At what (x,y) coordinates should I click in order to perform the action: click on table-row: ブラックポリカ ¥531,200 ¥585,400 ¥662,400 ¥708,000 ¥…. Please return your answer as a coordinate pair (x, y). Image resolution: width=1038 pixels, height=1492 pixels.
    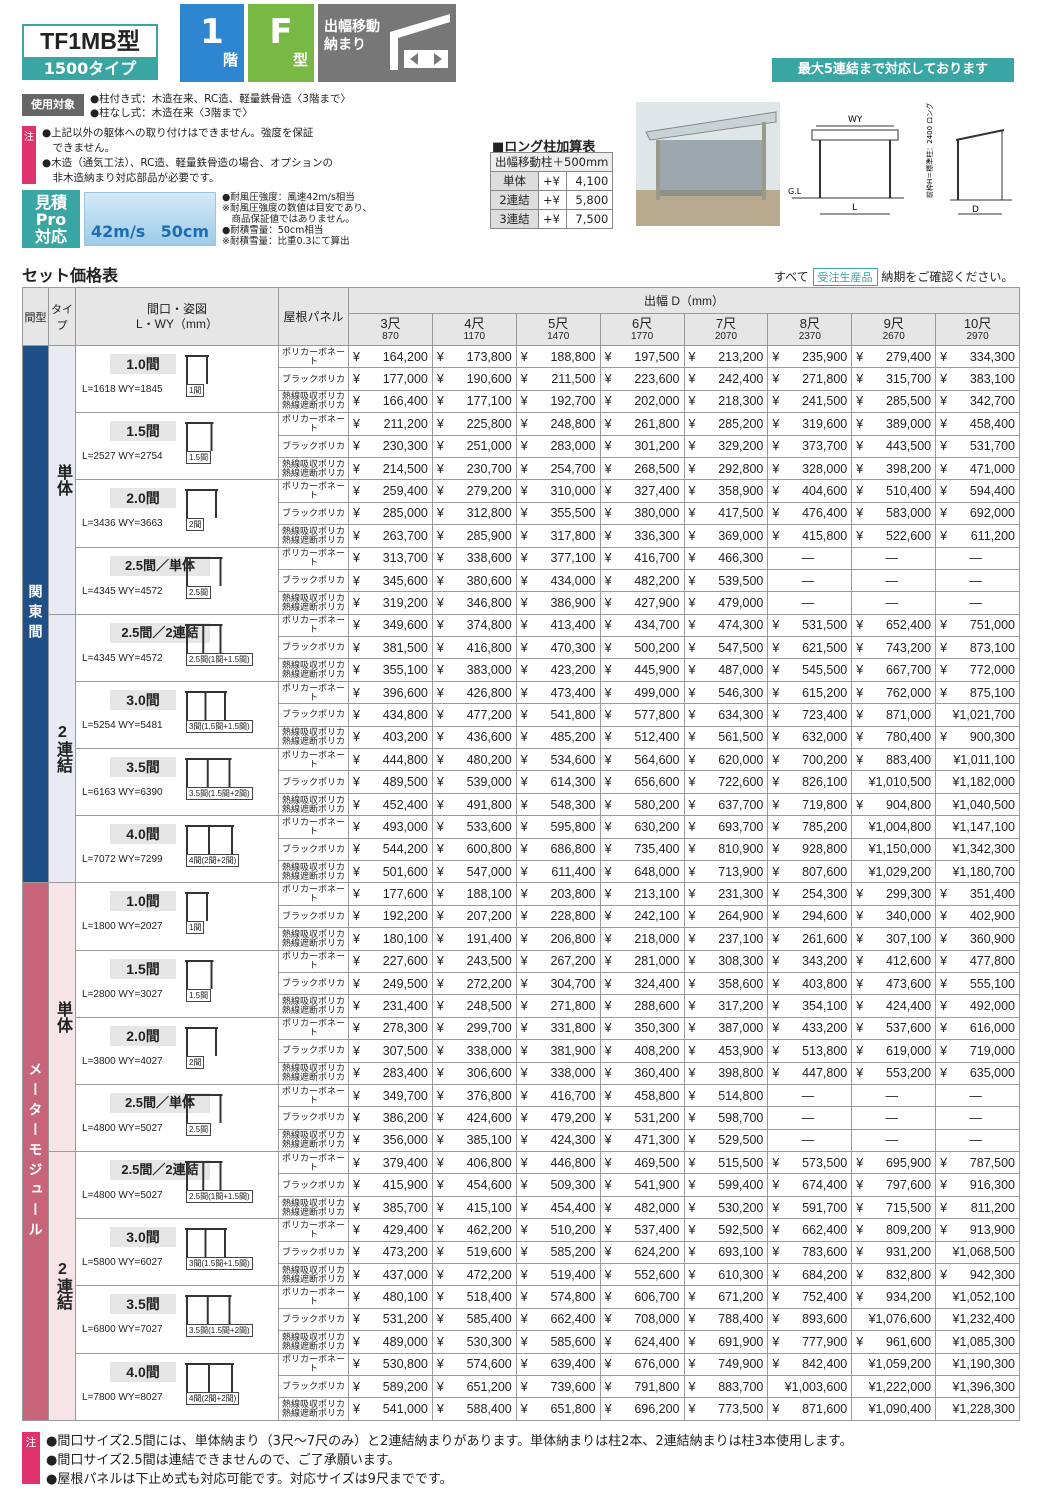
    Looking at the image, I should click on (521, 1319).